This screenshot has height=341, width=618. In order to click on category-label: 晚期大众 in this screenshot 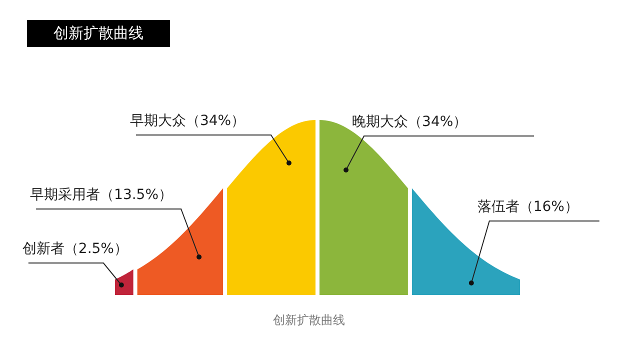, I will do `click(380, 122)`.